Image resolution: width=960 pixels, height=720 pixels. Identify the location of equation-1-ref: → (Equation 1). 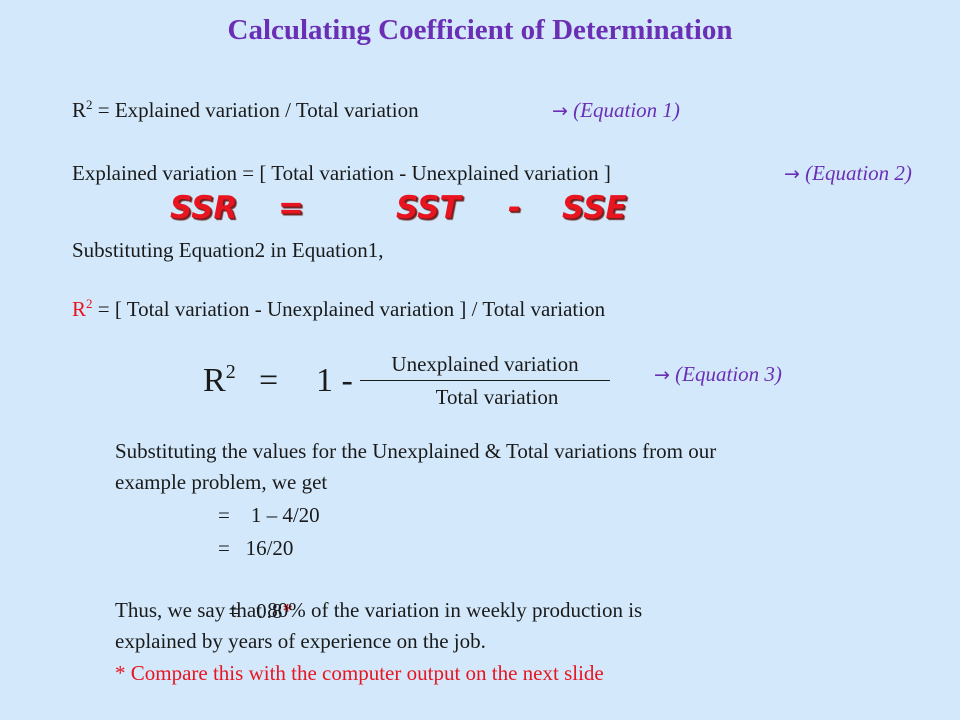
(616, 110).